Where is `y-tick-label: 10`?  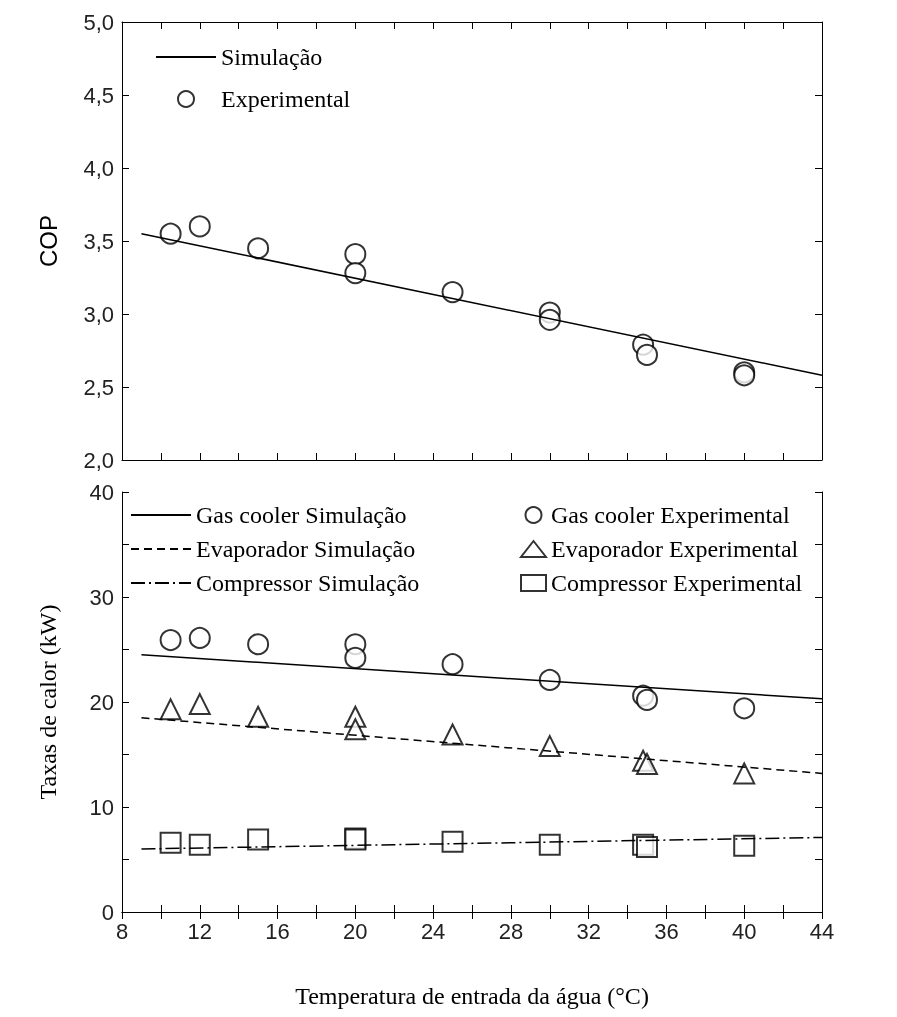 y-tick-label: 10 is located at coordinates (101, 807).